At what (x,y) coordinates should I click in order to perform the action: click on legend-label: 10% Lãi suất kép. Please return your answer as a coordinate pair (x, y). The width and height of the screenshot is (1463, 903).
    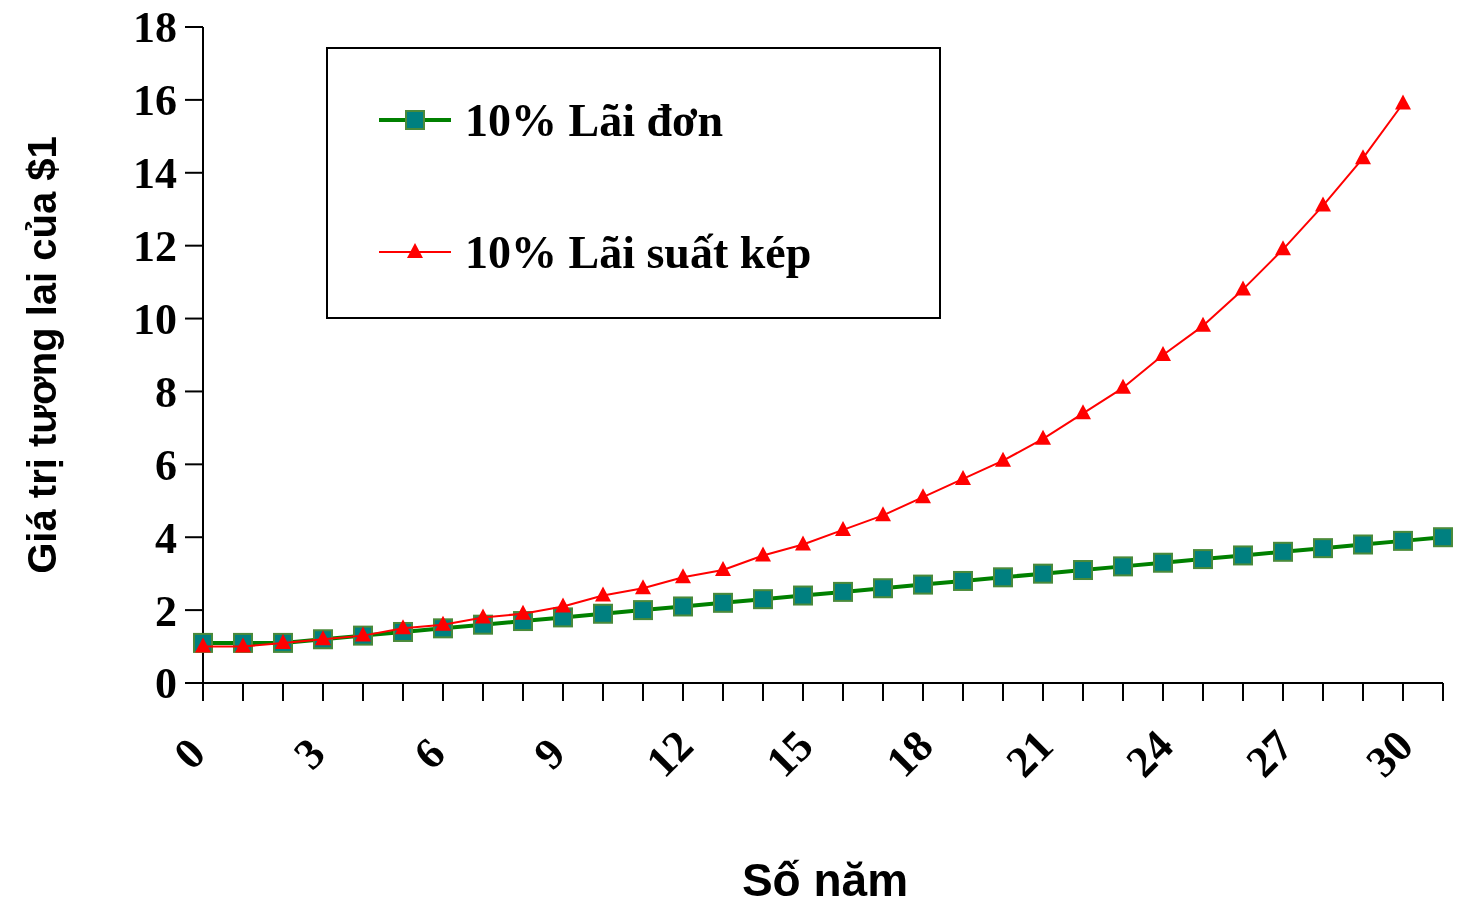
    Looking at the image, I should click on (638, 253).